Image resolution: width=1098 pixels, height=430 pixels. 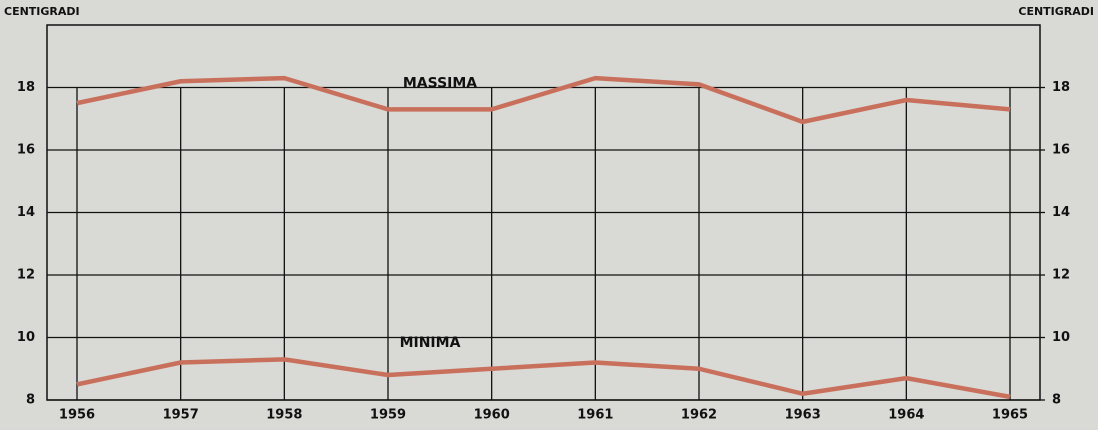 I want to click on x-tick-label: 1962, so click(x=699, y=415).